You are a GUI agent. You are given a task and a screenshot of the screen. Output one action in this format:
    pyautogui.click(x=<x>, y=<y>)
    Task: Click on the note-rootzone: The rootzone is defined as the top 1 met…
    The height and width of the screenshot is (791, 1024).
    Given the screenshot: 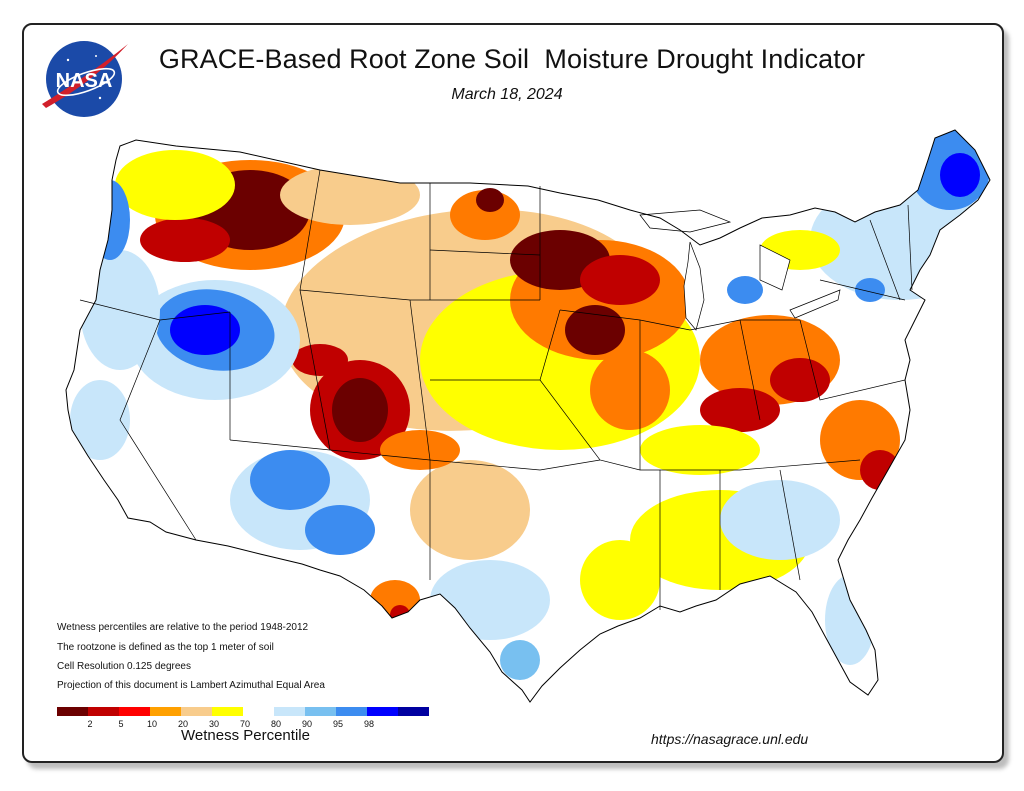 What is the action you would take?
    pyautogui.click(x=165, y=647)
    